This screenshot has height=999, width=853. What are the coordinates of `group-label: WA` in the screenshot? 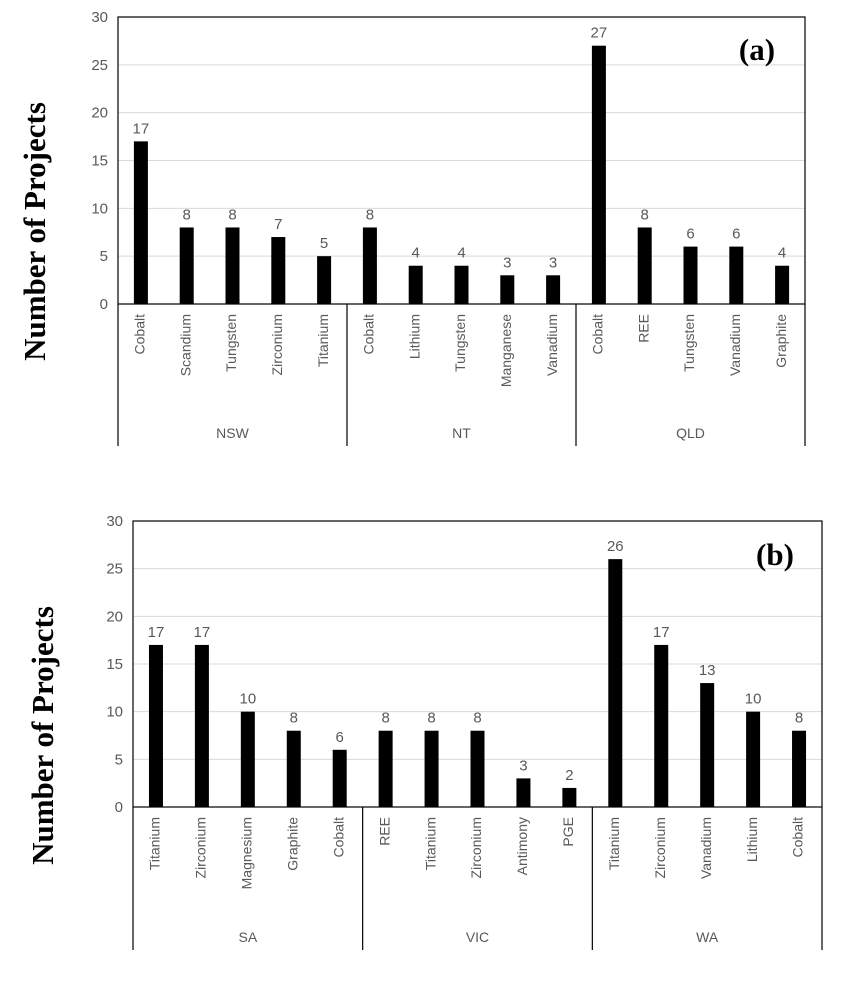 It's located at (707, 937).